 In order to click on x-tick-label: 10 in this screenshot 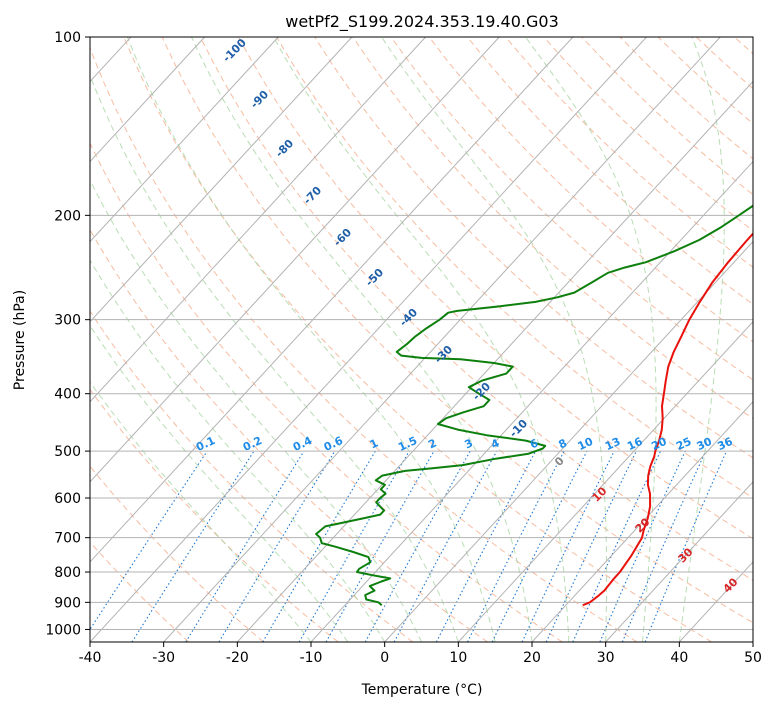, I will do `click(458, 658)`.